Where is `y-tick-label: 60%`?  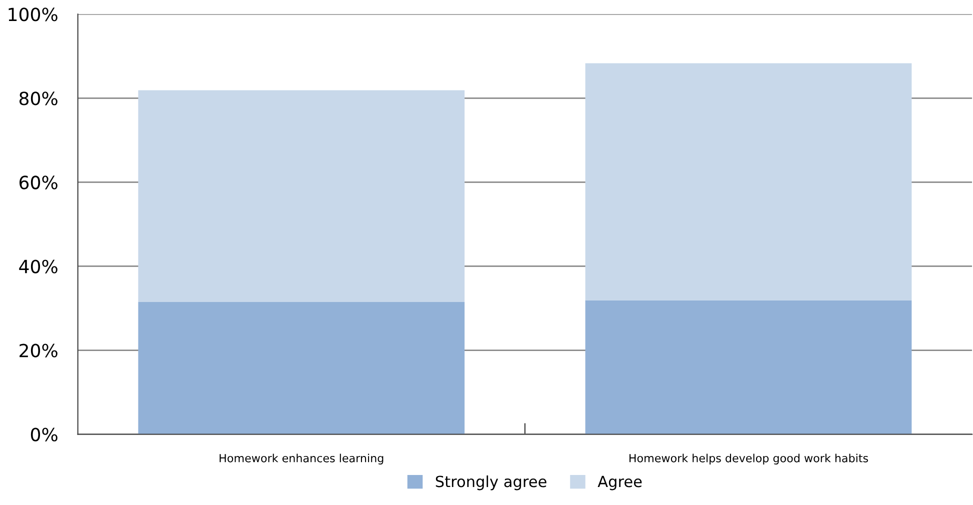 y-tick-label: 60% is located at coordinates (39, 183).